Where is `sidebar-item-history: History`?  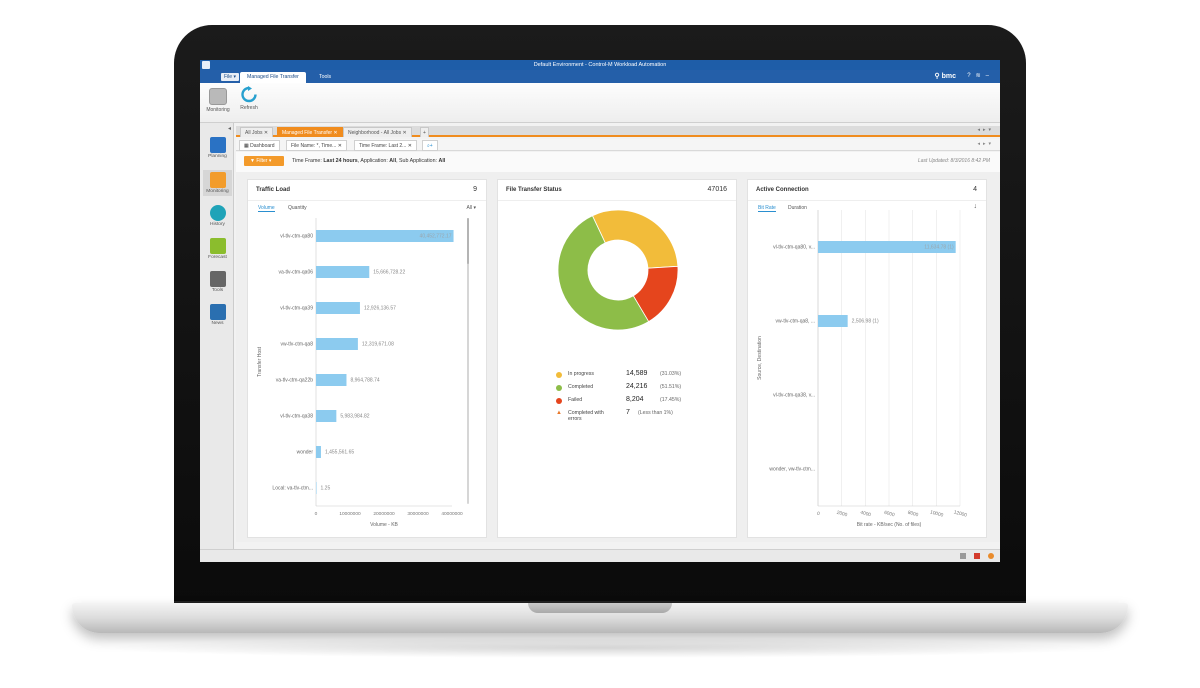 sidebar-item-history: History is located at coordinates (217, 216).